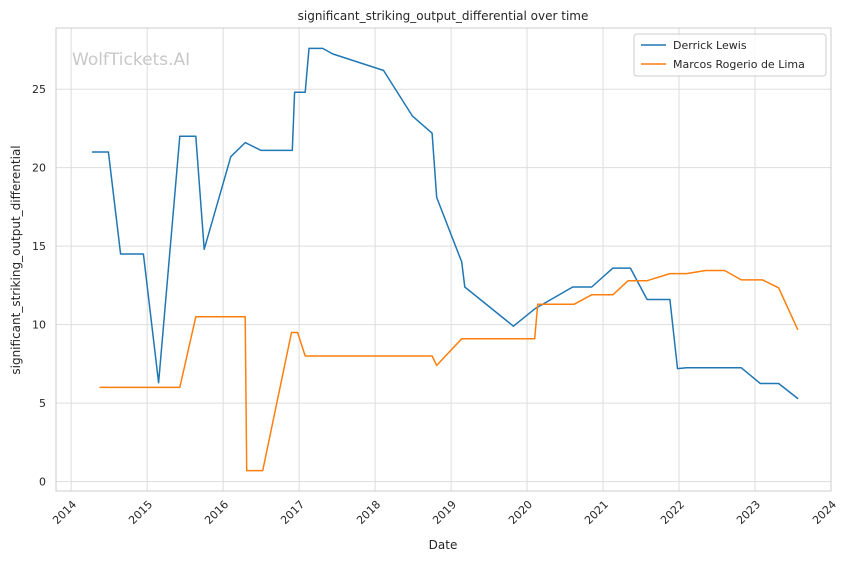 The width and height of the screenshot is (853, 561). What do you see at coordinates (710, 45) in the screenshot?
I see `legend-label-derrick-lewis: Derrick Lewis` at bounding box center [710, 45].